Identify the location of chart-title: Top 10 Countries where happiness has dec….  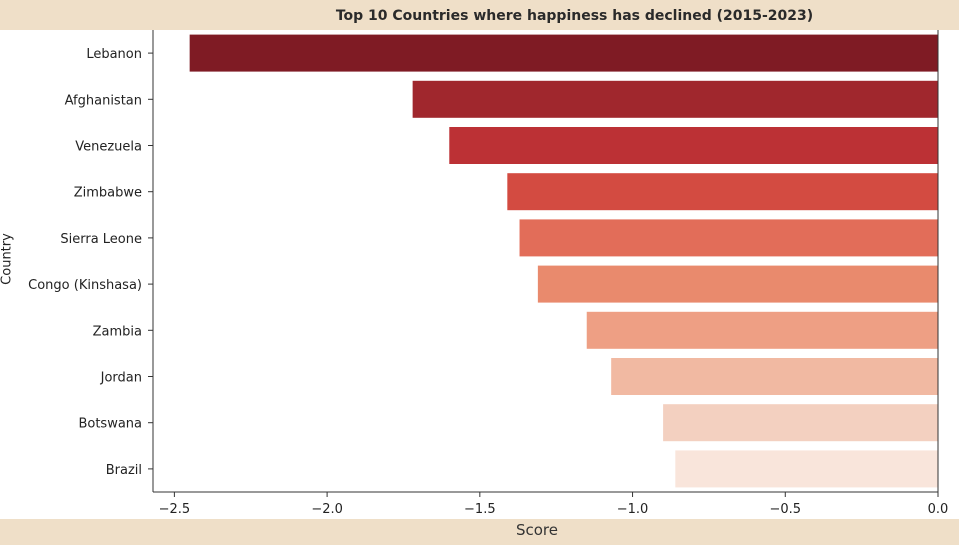
(574, 16).